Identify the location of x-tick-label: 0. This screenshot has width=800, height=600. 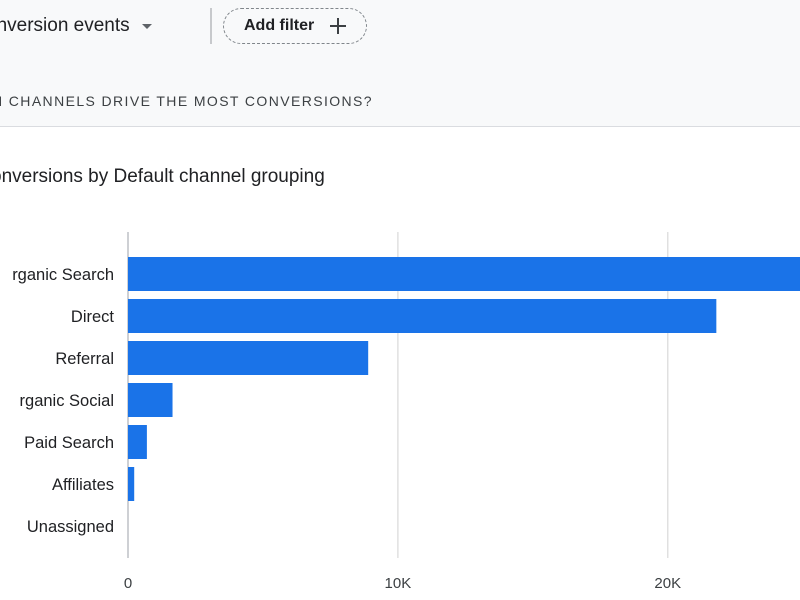
(128, 583).